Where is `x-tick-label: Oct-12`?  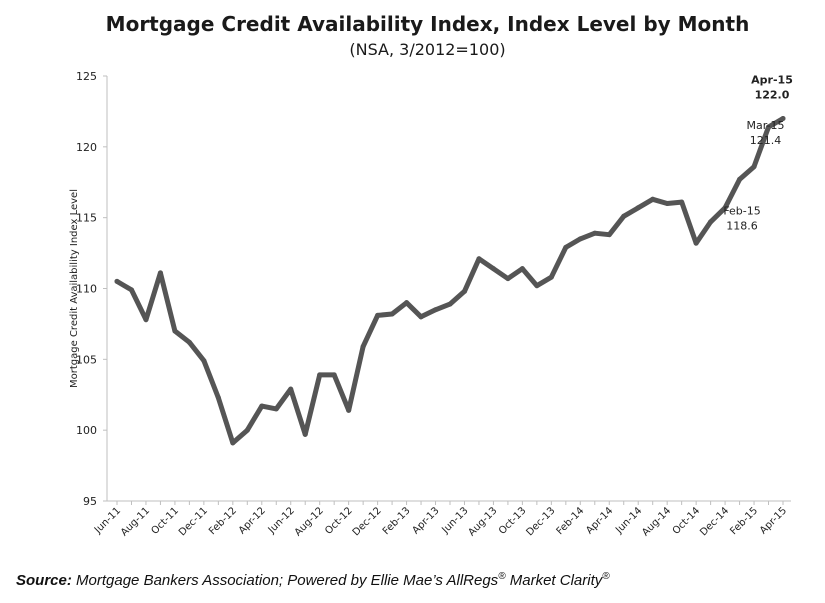
x-tick-label: Oct-12 is located at coordinates (339, 521).